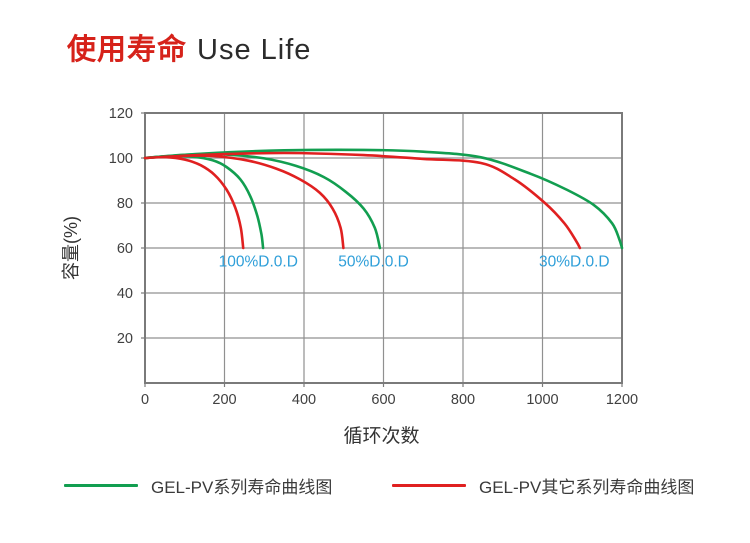 The image size is (750, 543). I want to click on legend-label-gel-pv-series: GEL-PV系列寿命曲线图, so click(242, 487).